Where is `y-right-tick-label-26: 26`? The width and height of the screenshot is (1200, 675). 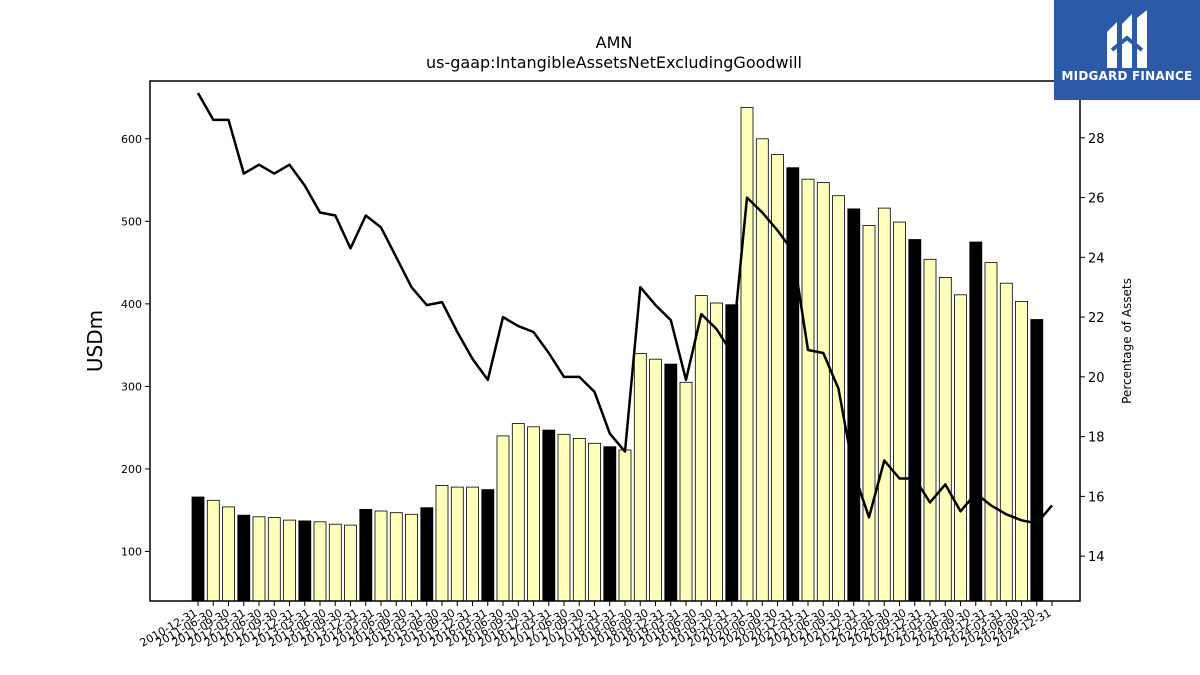 y-right-tick-label-26: 26 is located at coordinates (1096, 199).